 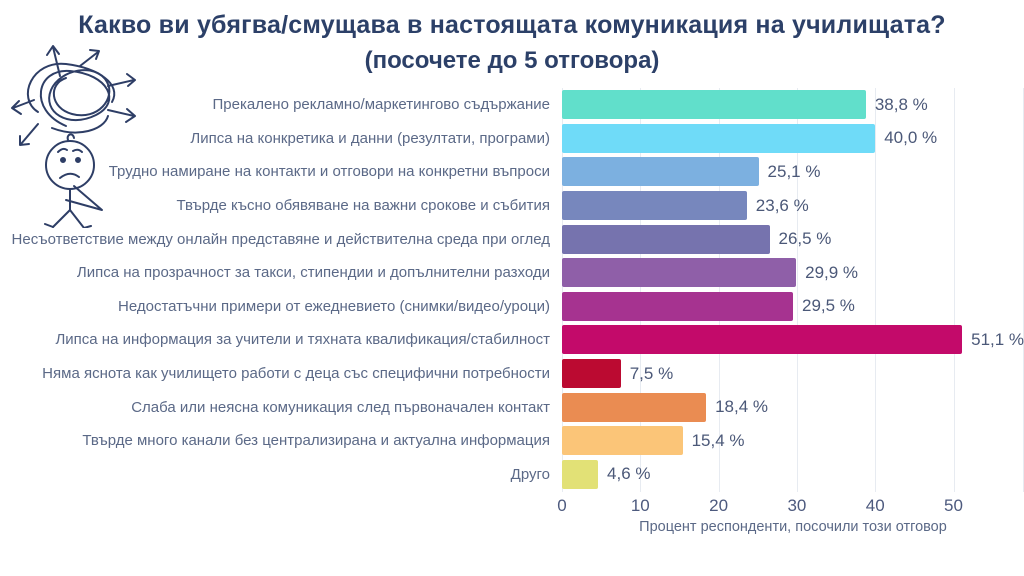 I want to click on bar-track: 51,1 %, so click(x=793, y=340).